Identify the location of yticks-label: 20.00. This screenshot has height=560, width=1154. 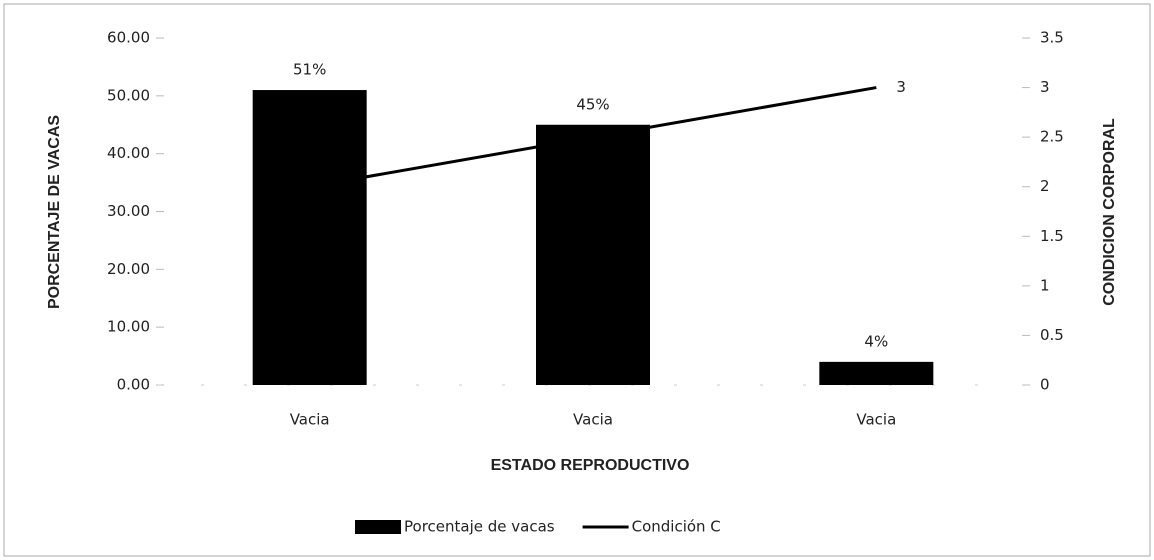
(128, 269).